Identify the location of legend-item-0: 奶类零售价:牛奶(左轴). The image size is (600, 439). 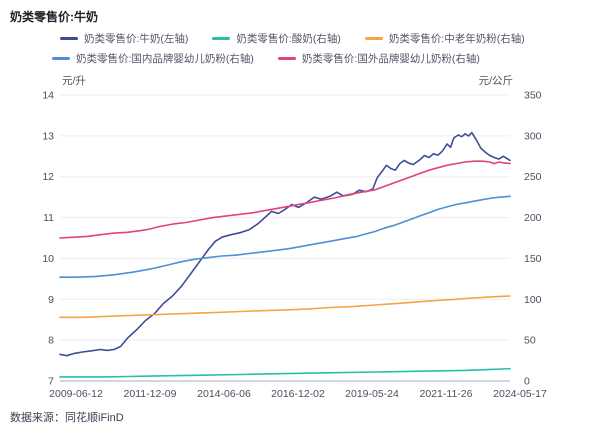
(124, 38).